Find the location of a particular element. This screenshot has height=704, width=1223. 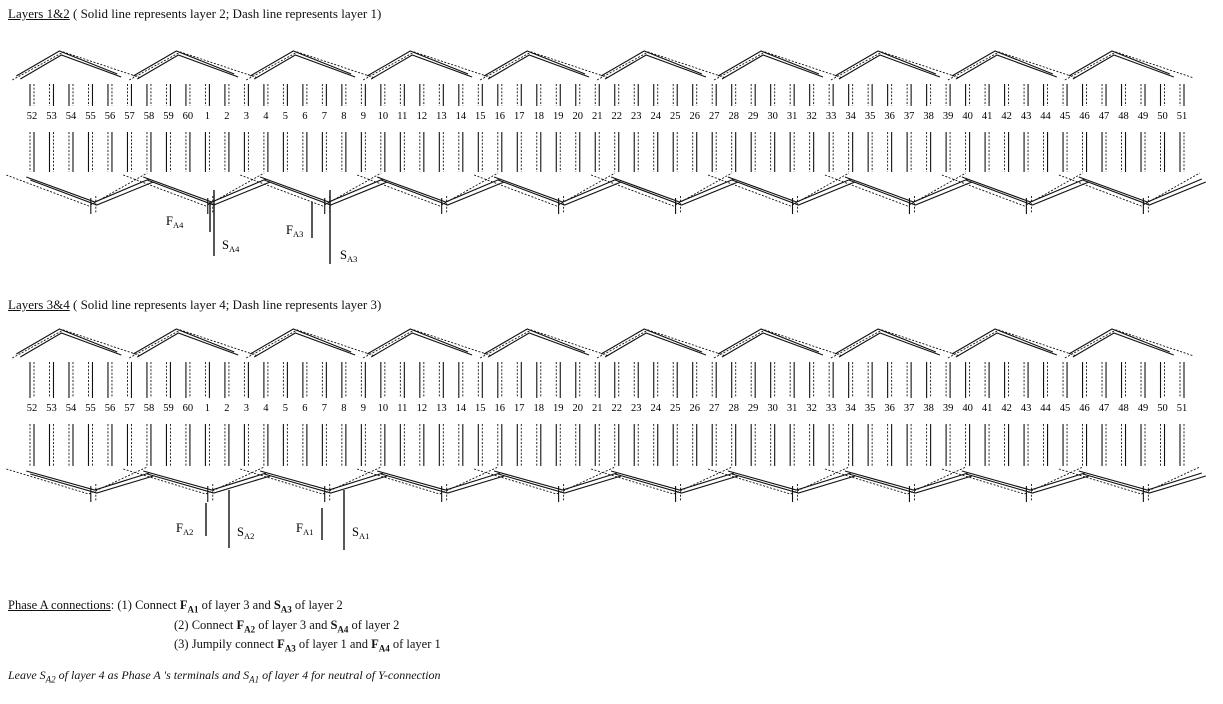

slot-number: 39 is located at coordinates (948, 116).